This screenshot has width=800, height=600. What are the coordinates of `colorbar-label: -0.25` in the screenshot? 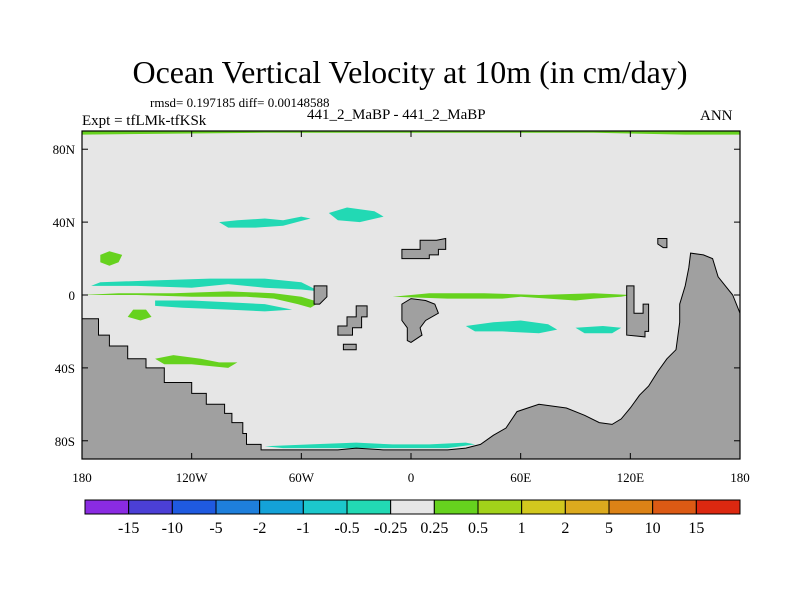 It's located at (390, 528).